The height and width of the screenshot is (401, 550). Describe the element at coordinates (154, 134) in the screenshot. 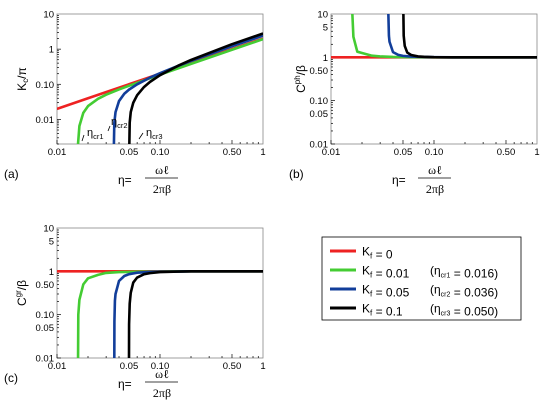

I see `critical-eta-annotation: ηcr3` at that location.